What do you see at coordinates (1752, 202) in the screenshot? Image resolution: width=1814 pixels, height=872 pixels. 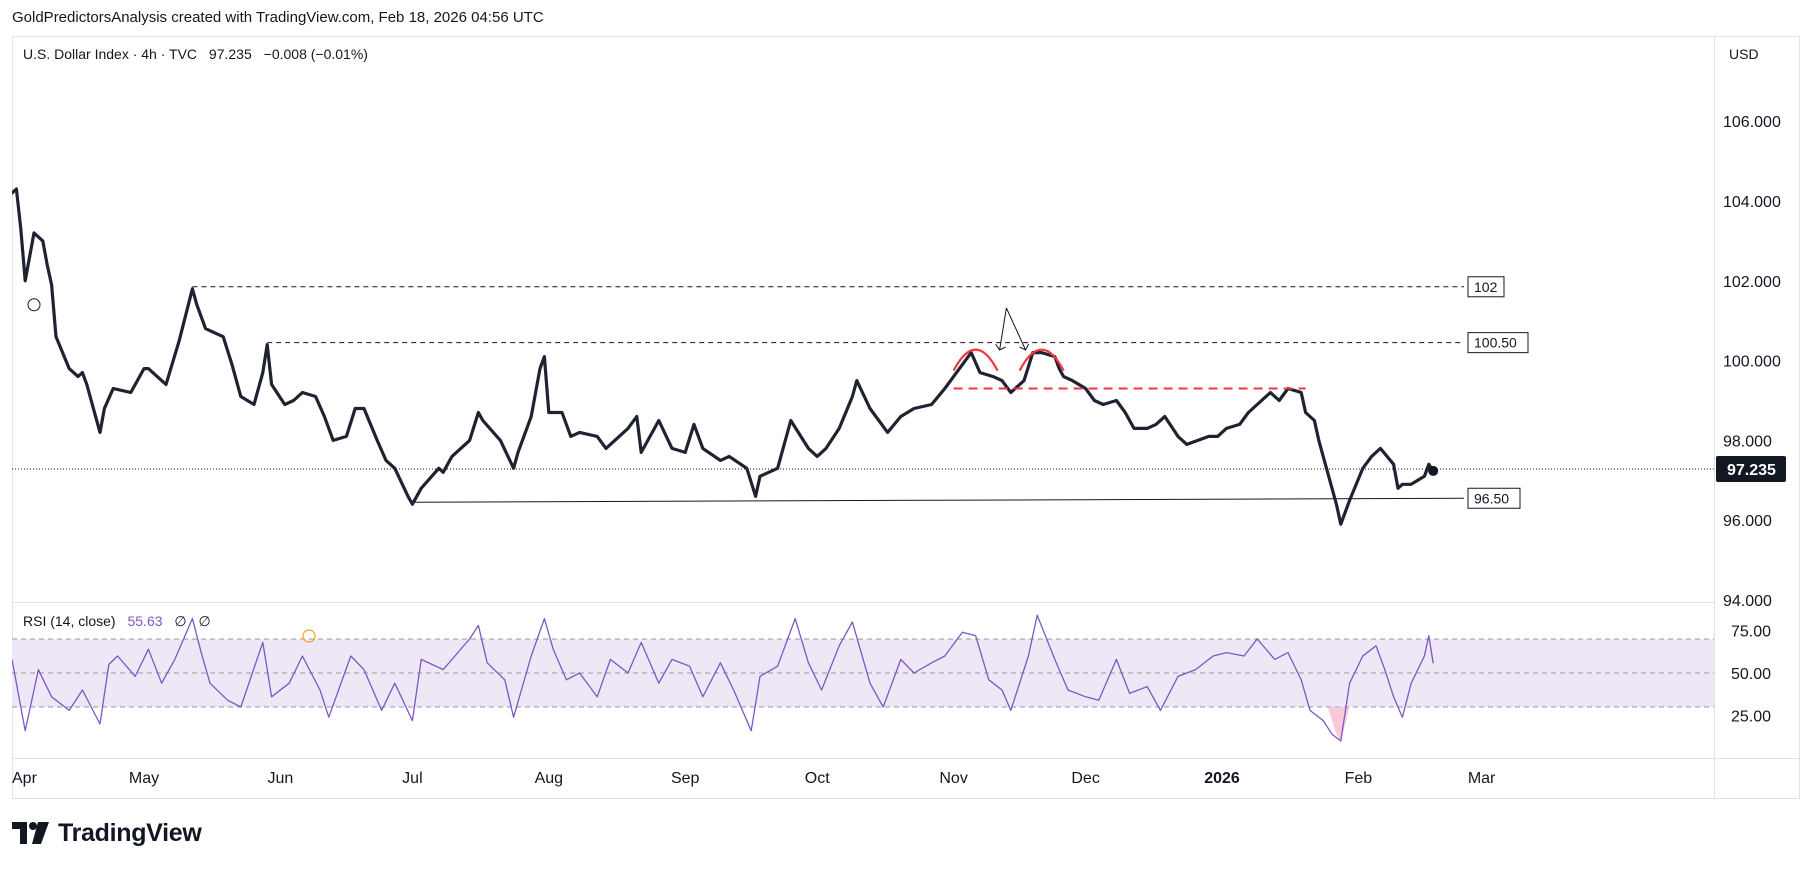 I see `price-tick-5: 104.000` at bounding box center [1752, 202].